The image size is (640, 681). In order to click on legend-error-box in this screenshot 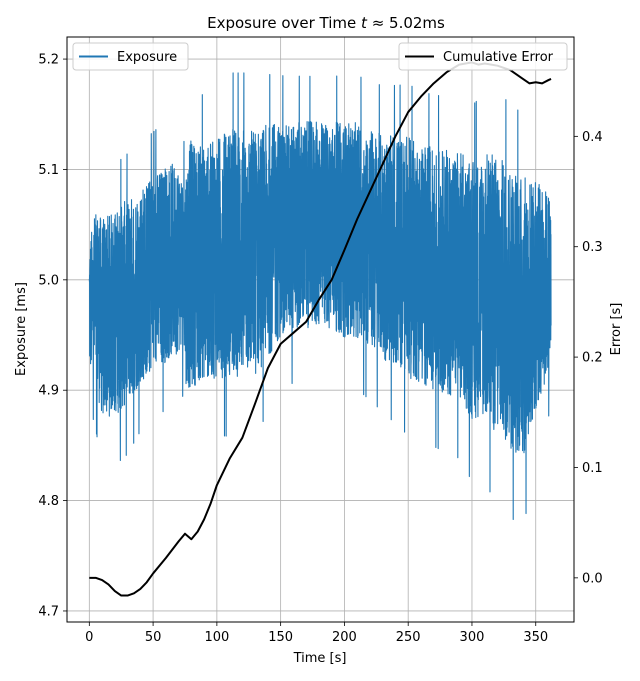, I will do `click(483, 56)`.